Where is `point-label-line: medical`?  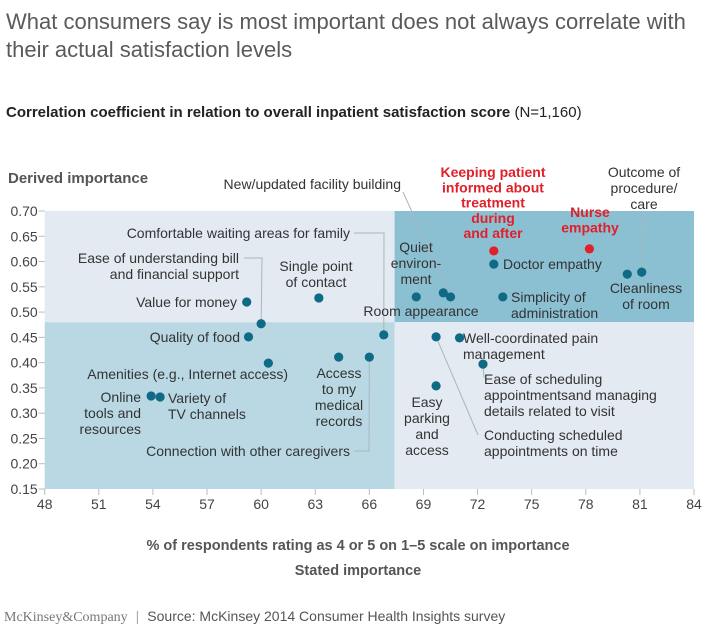
point-label-line: medical is located at coordinates (339, 405).